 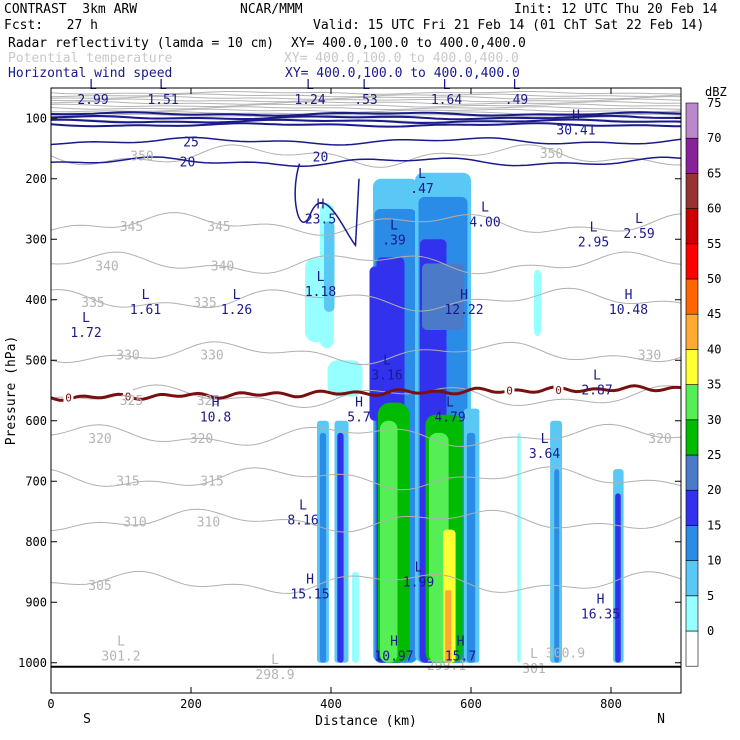 What do you see at coordinates (421, 189) in the screenshot?
I see `extremum-value: .47` at bounding box center [421, 189].